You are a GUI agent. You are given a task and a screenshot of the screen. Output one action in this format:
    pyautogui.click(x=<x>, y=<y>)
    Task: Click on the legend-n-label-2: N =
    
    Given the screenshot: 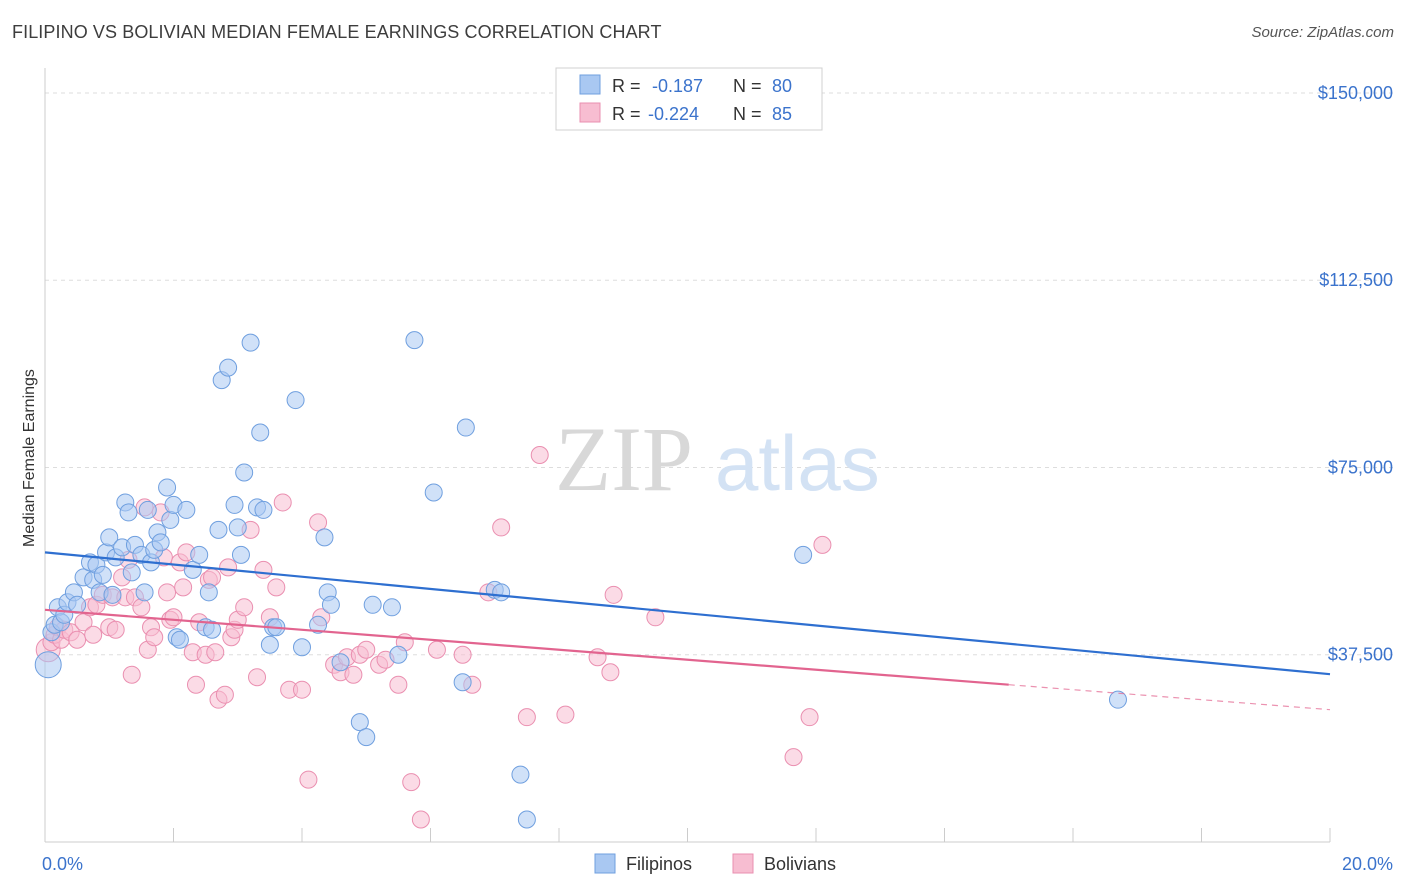 What is the action you would take?
    pyautogui.click(x=747, y=114)
    